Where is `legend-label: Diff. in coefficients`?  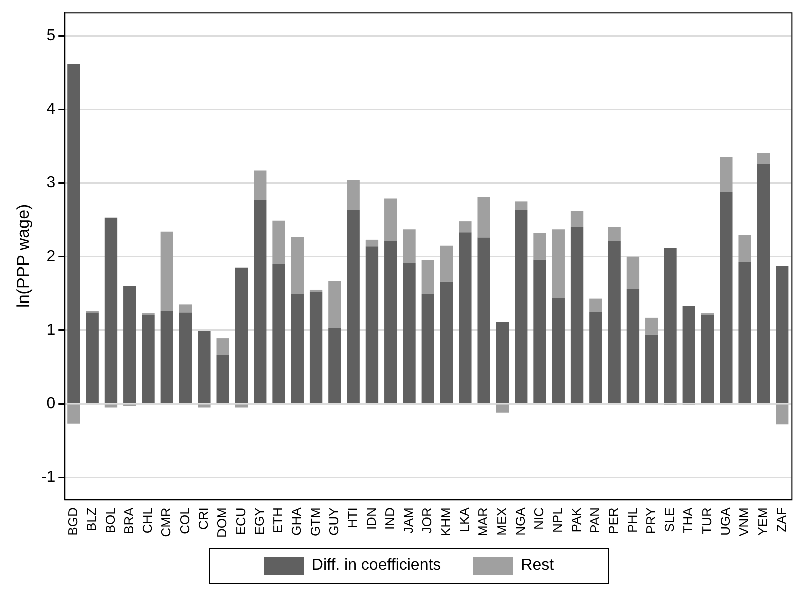
legend-label: Diff. in coefficients is located at coordinates (377, 566).